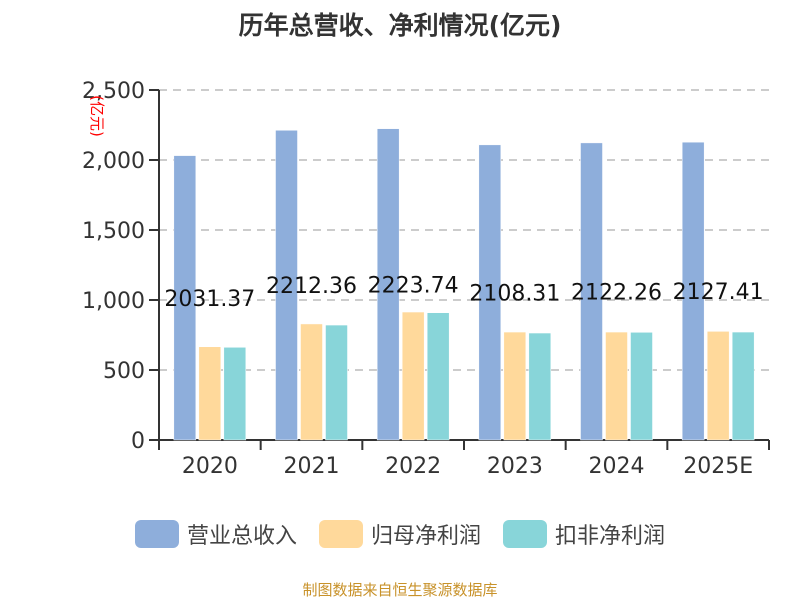 Image resolution: width=800 pixels, height=600 pixels. What do you see at coordinates (210, 466) in the screenshot?
I see `x-tick-label: 2020` at bounding box center [210, 466].